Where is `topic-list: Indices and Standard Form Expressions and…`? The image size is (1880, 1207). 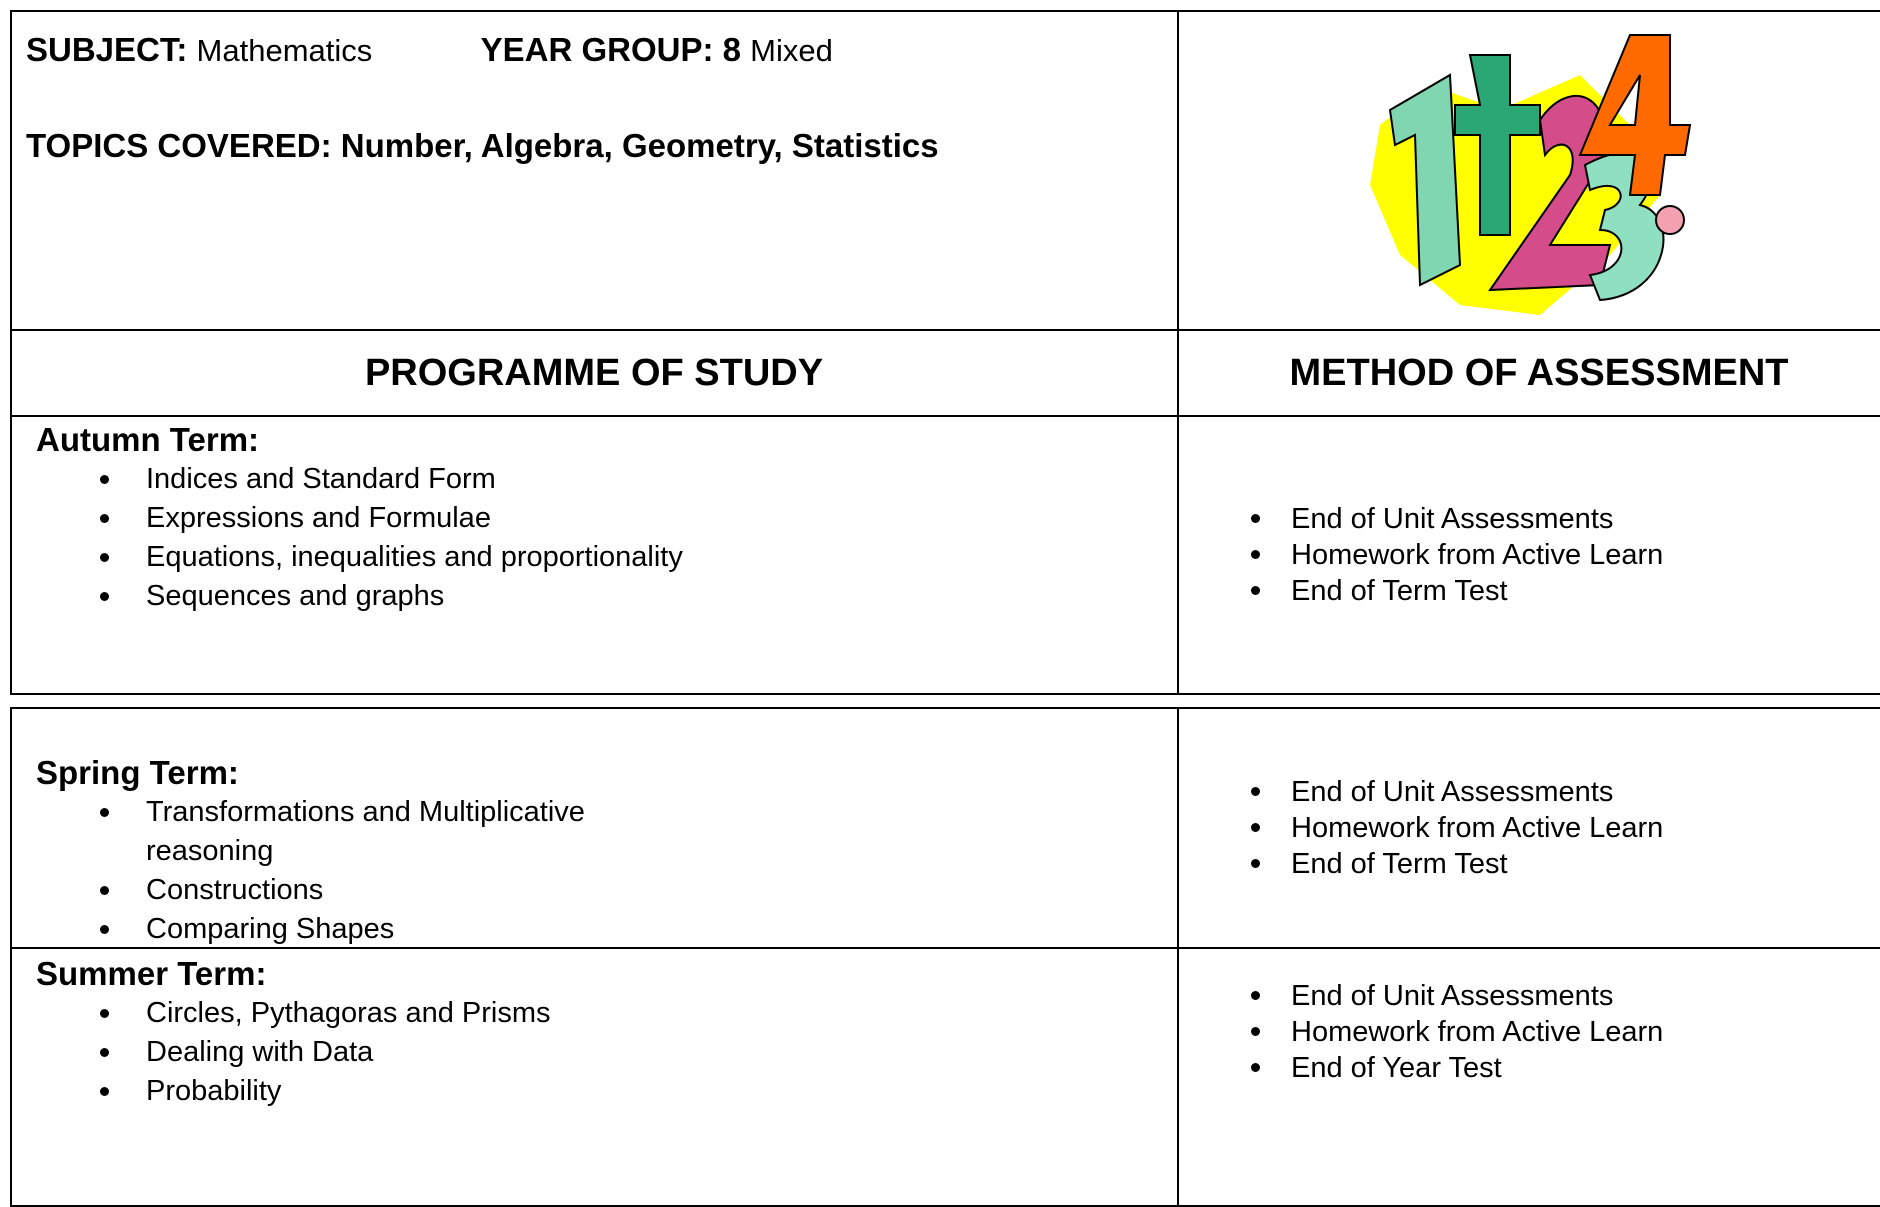 topic-list: Indices and Standard Form Expressions and… is located at coordinates (590, 538).